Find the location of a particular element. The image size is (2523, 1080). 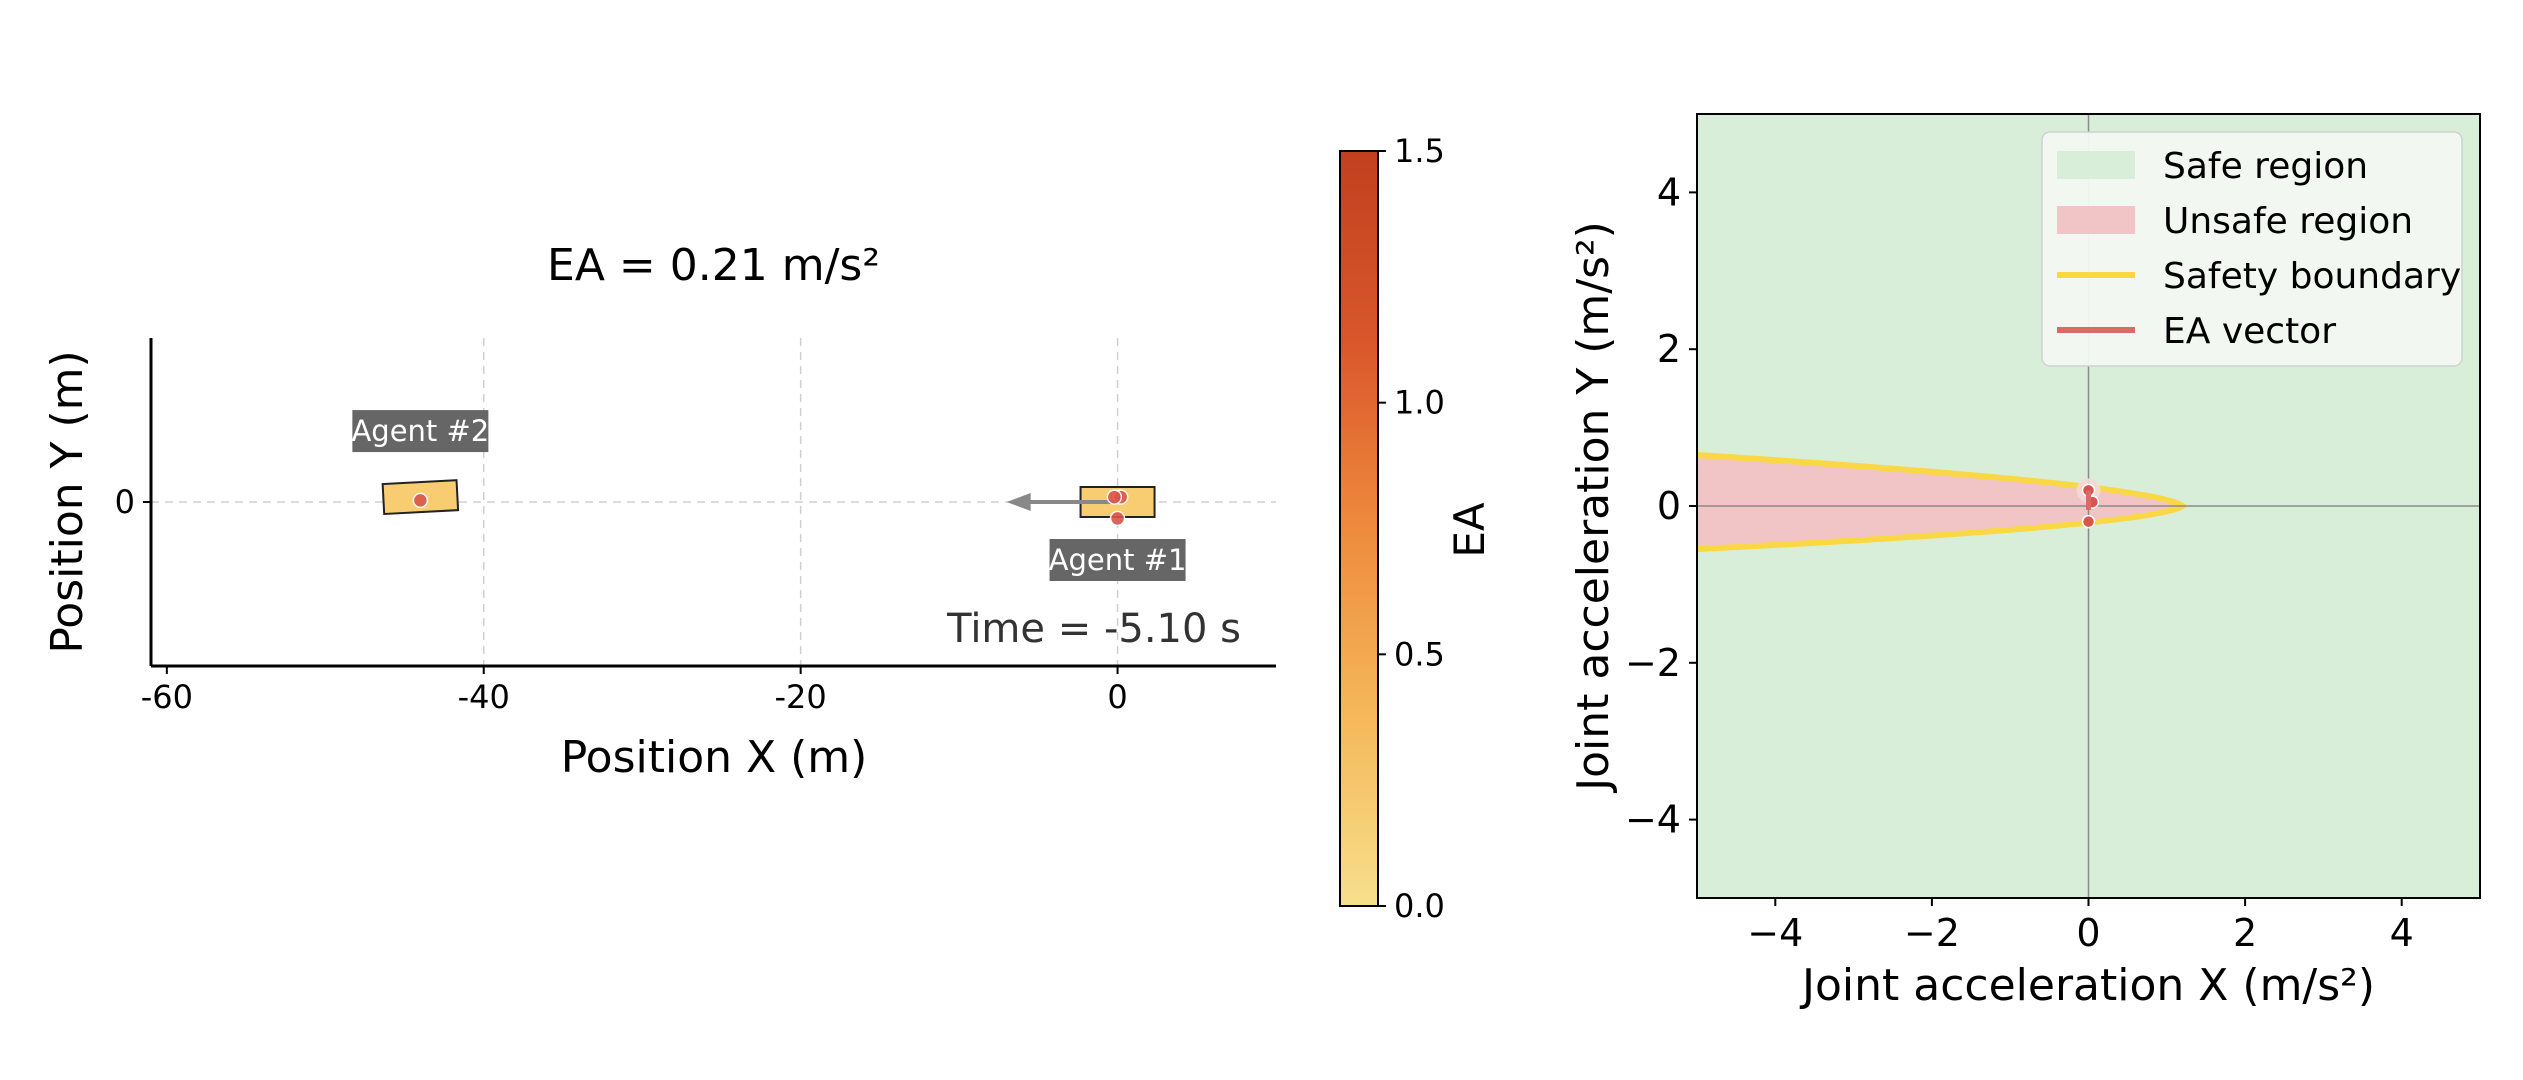

unsafe-region is located at coordinates (1940, 502).